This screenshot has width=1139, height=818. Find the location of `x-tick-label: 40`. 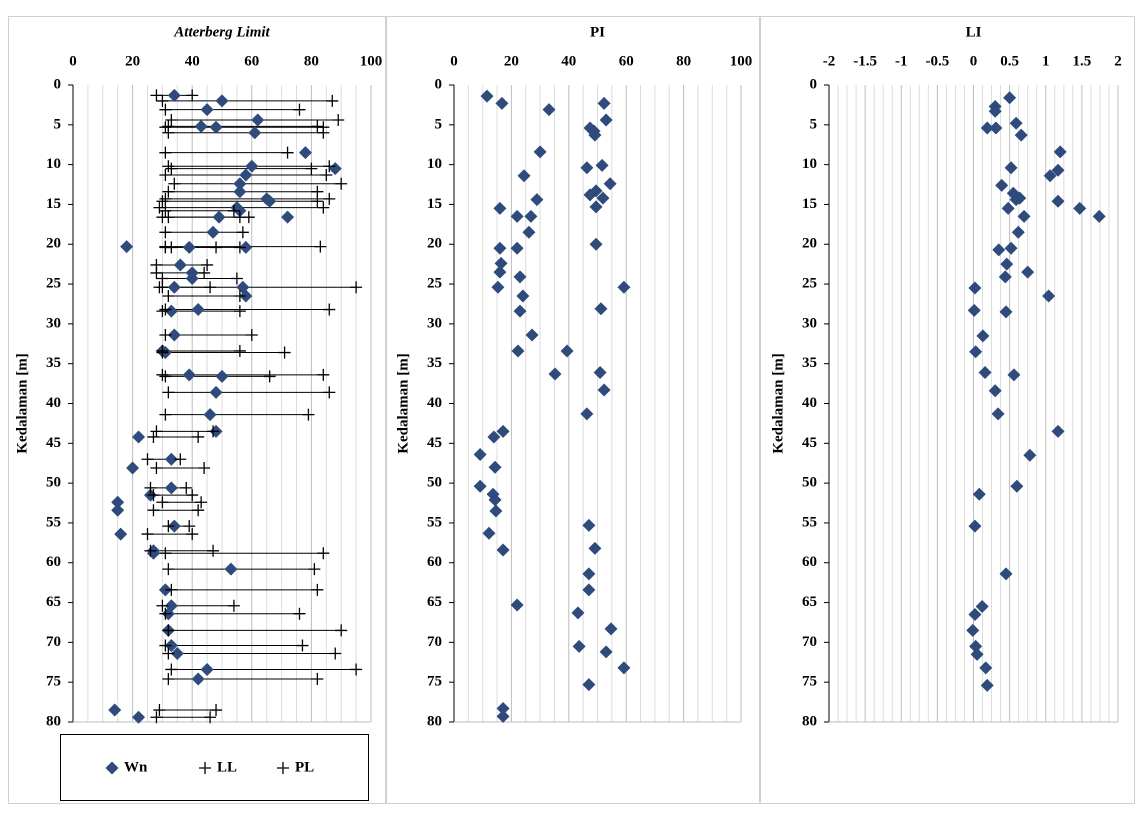

x-tick-label: 40 is located at coordinates (192, 61).